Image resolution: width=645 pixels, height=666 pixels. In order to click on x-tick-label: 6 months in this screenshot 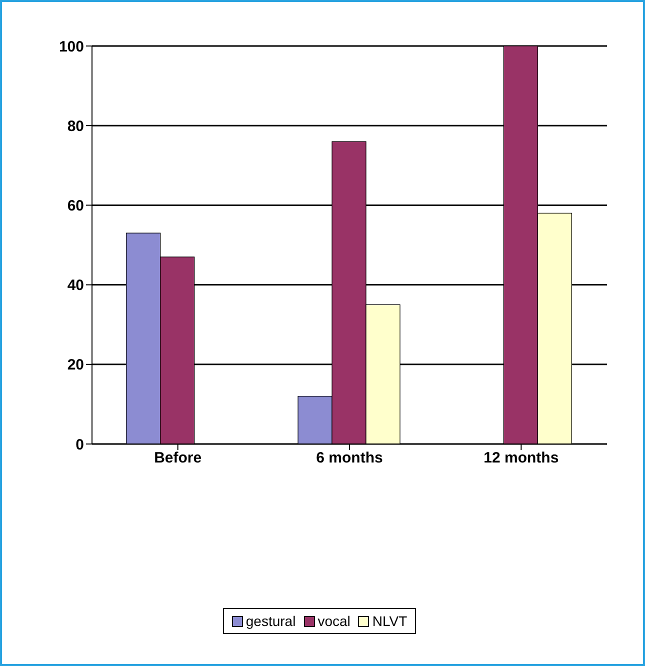, I will do `click(349, 458)`.